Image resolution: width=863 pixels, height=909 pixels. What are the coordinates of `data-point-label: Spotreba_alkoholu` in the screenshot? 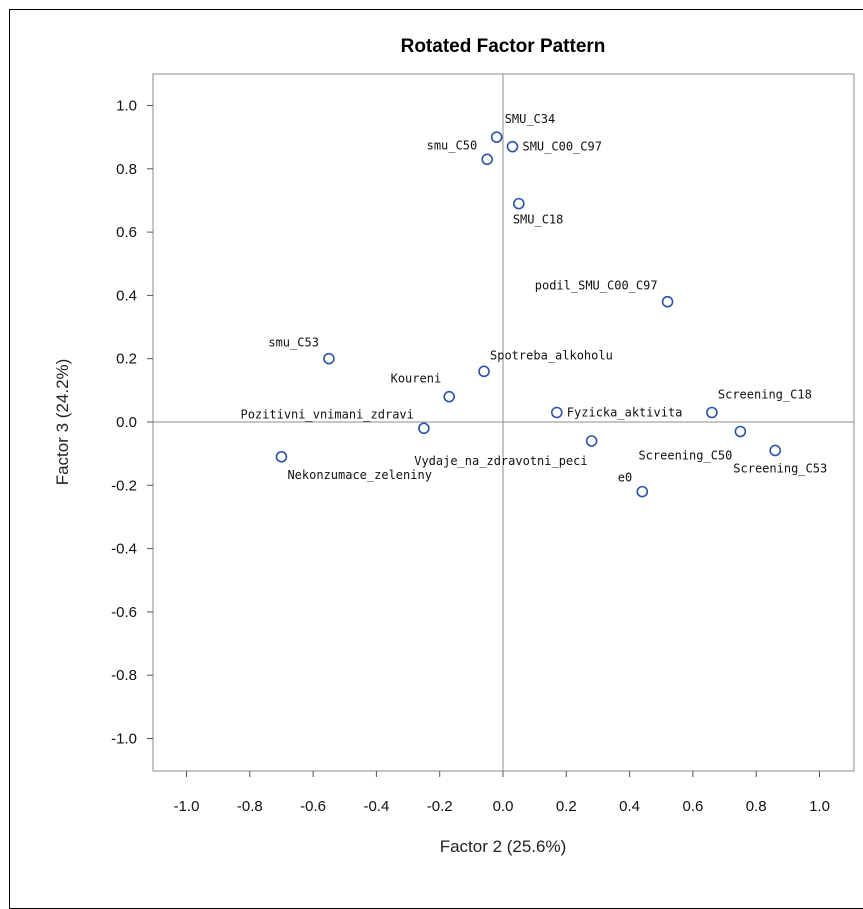 It's located at (551, 355).